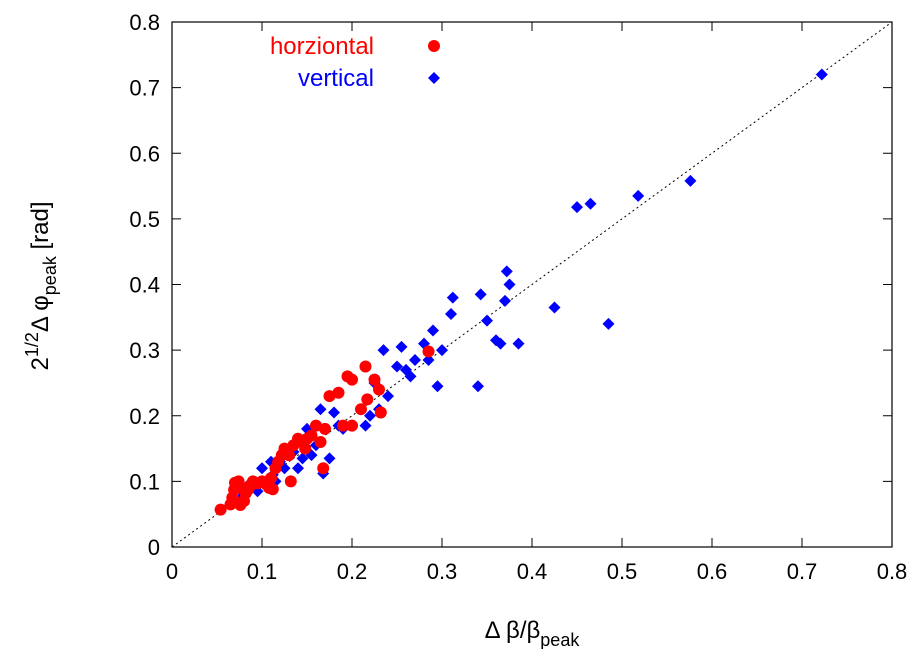 The height and width of the screenshot is (649, 922). Describe the element at coordinates (434, 78) in the screenshot. I see `legend-marker-vertical` at that location.